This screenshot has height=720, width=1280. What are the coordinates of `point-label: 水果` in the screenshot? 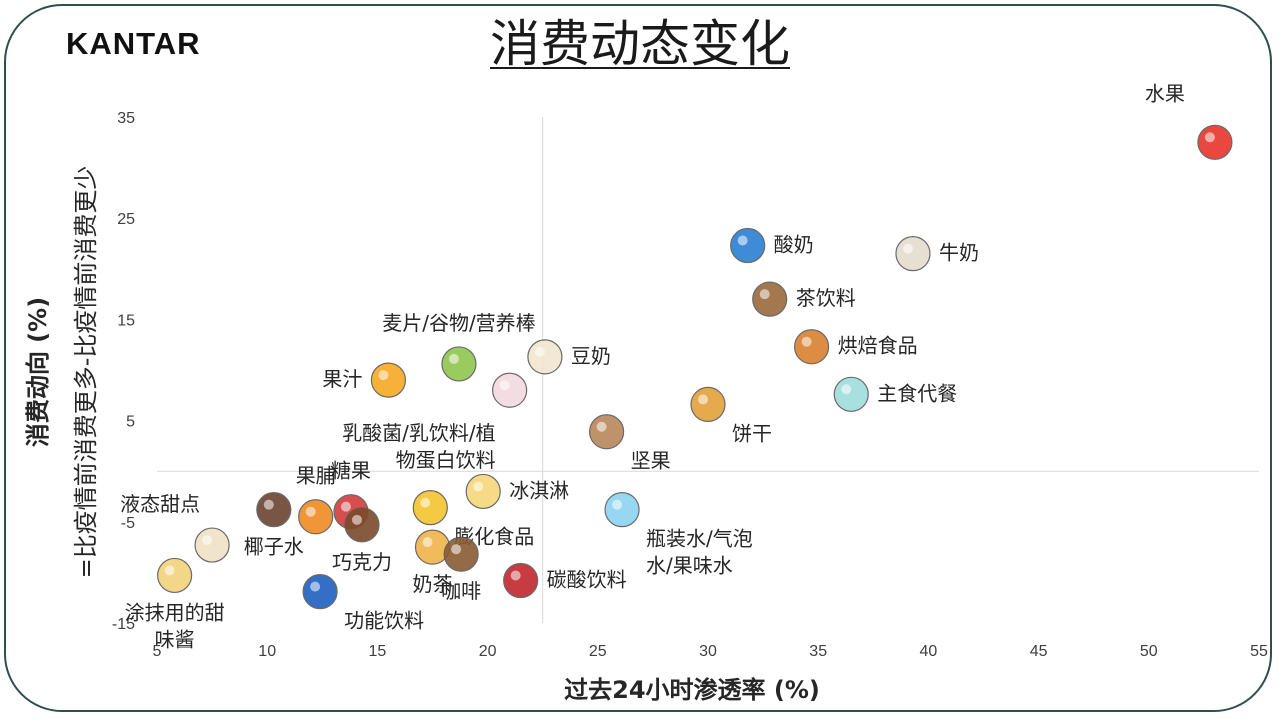 It's located at (1165, 93).